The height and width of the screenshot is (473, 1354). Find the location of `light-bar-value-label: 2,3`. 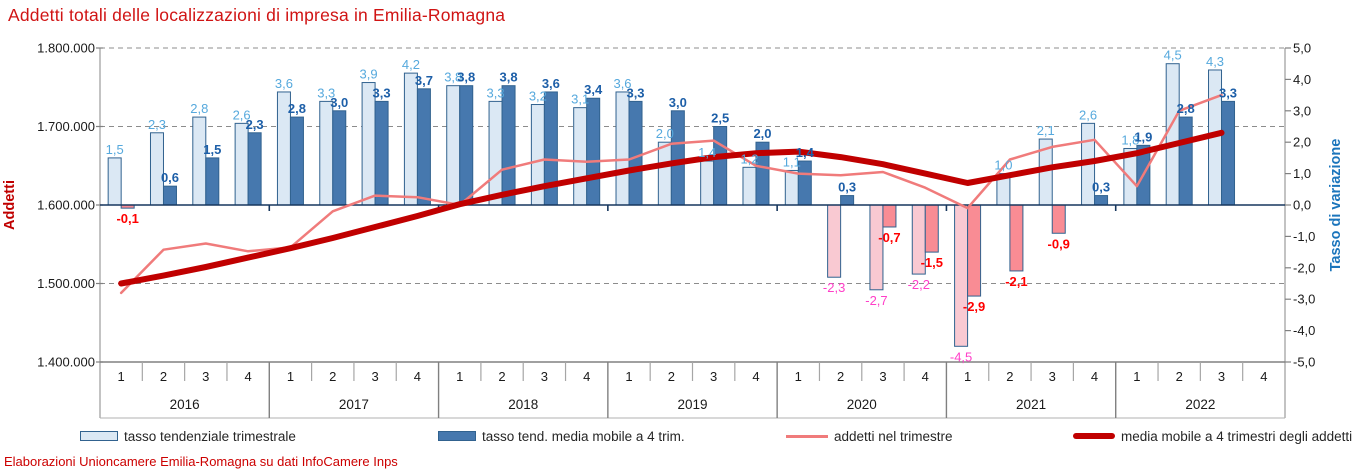

light-bar-value-label: 2,3 is located at coordinates (157, 124).